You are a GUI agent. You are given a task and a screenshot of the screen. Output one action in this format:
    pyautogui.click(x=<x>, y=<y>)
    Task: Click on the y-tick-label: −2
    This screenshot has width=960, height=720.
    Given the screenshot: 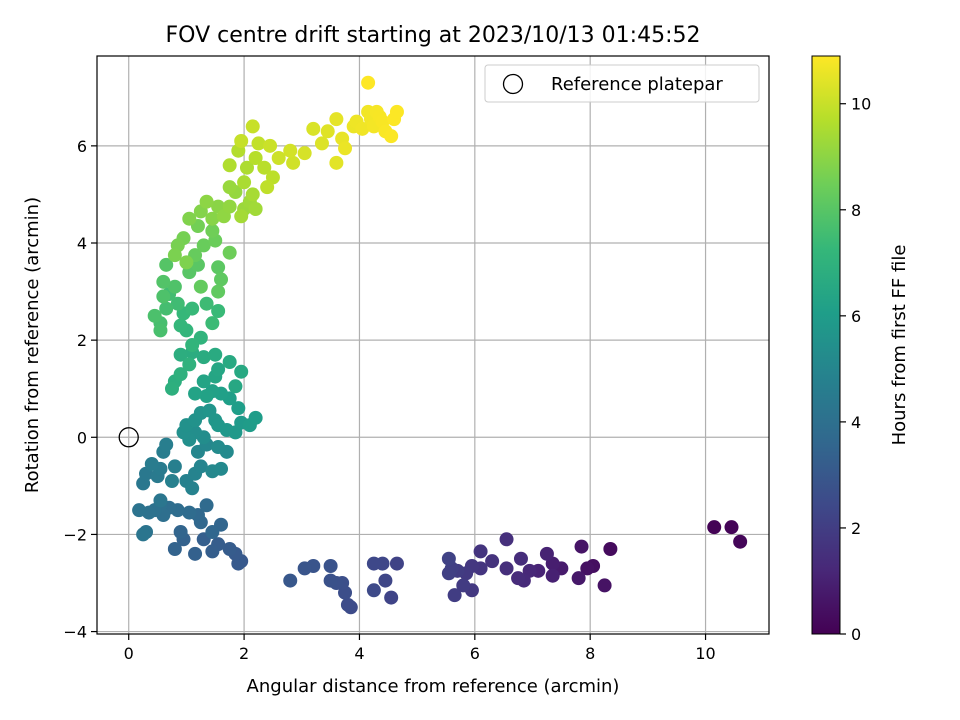 What is the action you would take?
    pyautogui.click(x=75, y=534)
    